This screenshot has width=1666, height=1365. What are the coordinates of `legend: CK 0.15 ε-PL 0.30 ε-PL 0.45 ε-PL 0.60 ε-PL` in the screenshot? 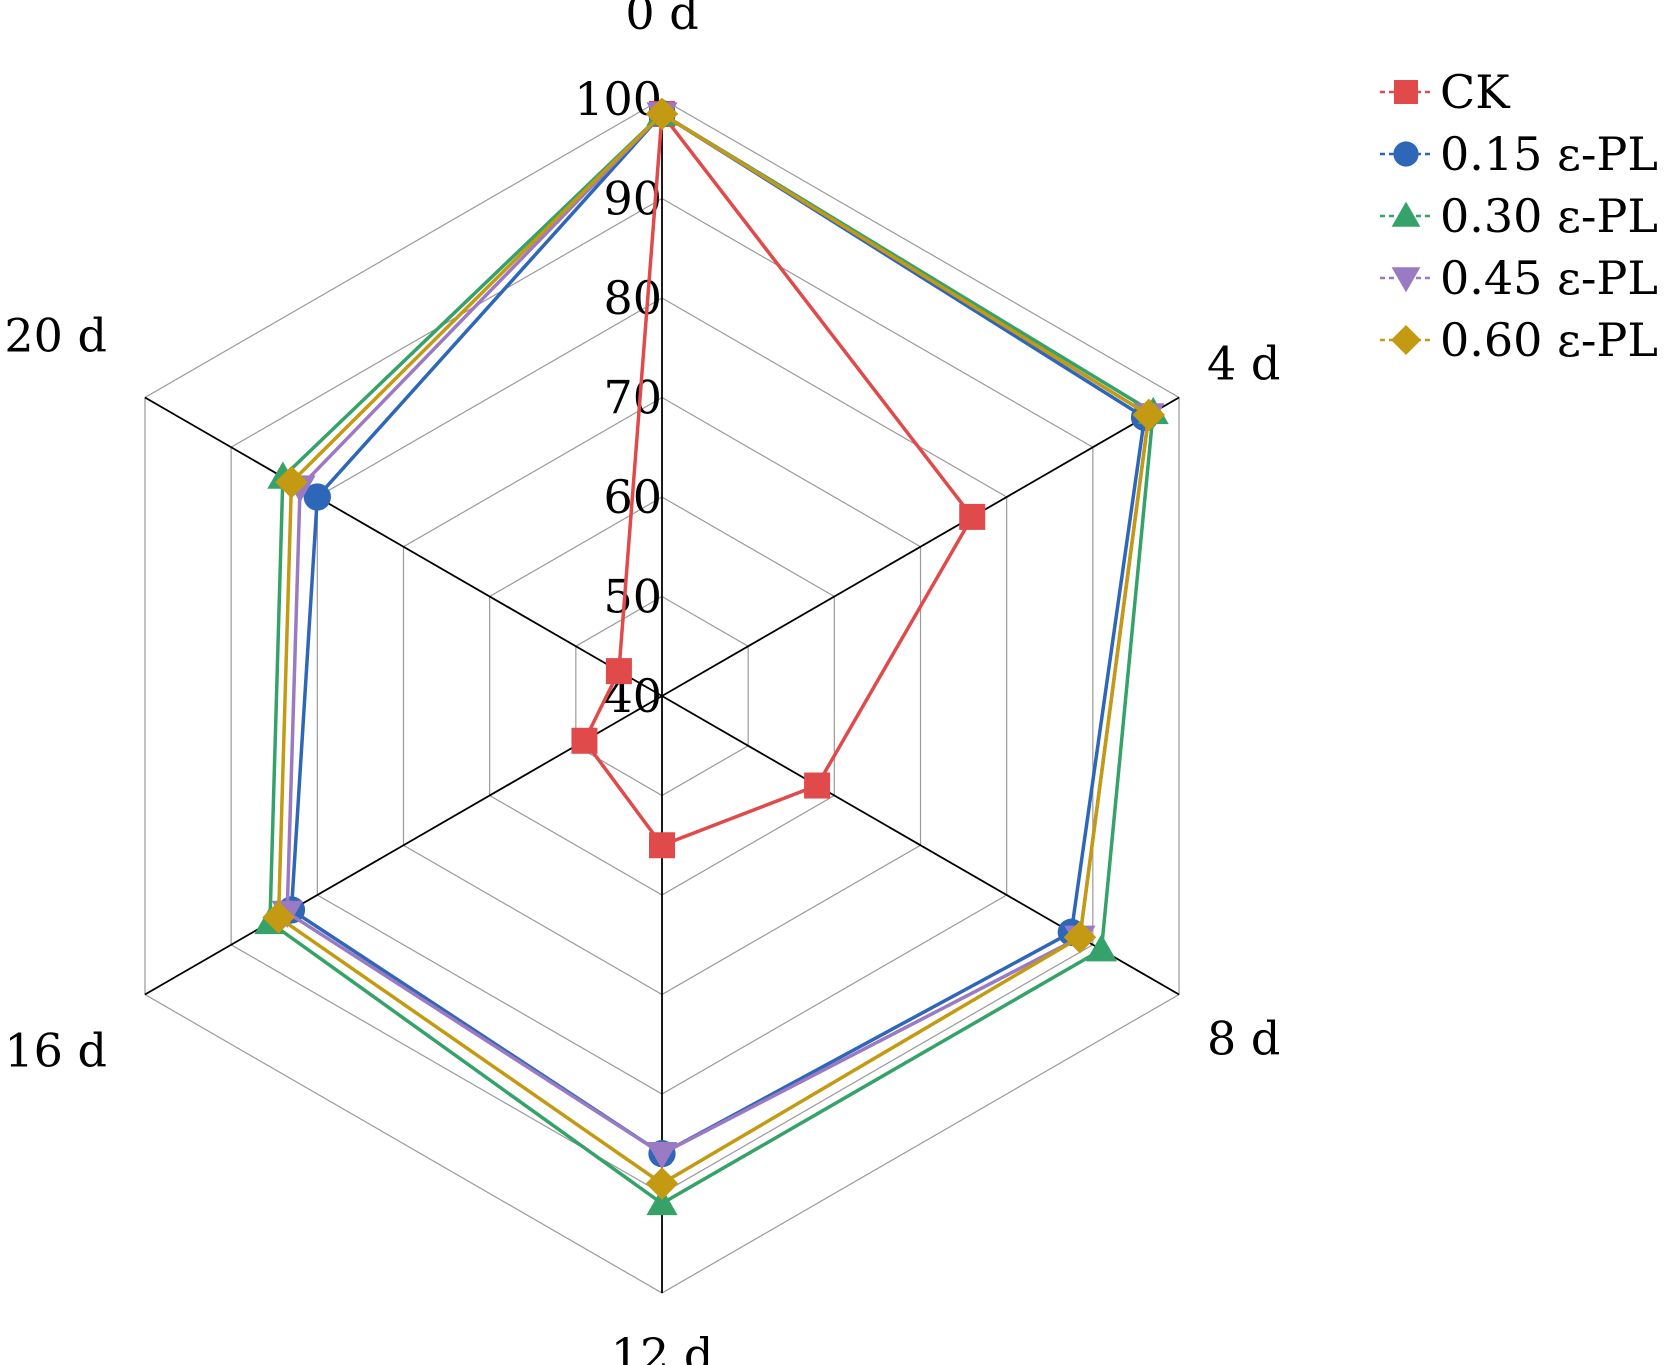 It's located at (1519, 216).